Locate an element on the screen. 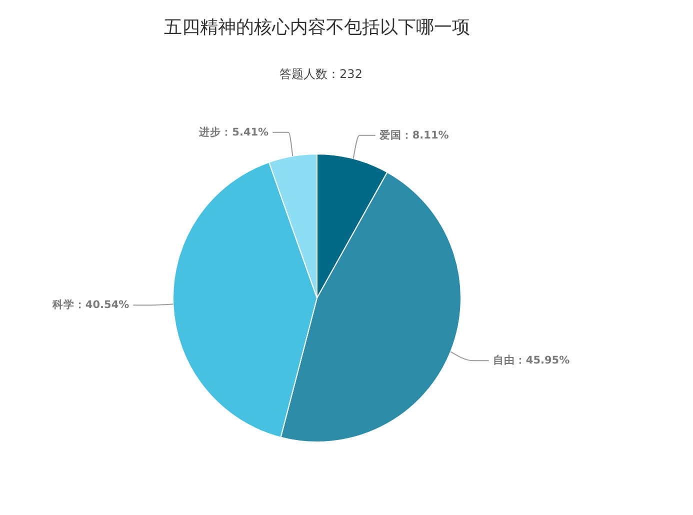 This screenshot has width=693, height=515. slice-label: 爱国：8.11% is located at coordinates (414, 135).